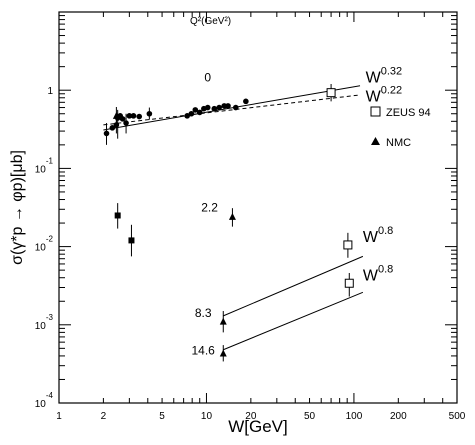 This screenshot has width=475, height=445. What do you see at coordinates (210, 21) in the screenshot?
I see `q2-header-label: Q²(GeV²)` at bounding box center [210, 21].